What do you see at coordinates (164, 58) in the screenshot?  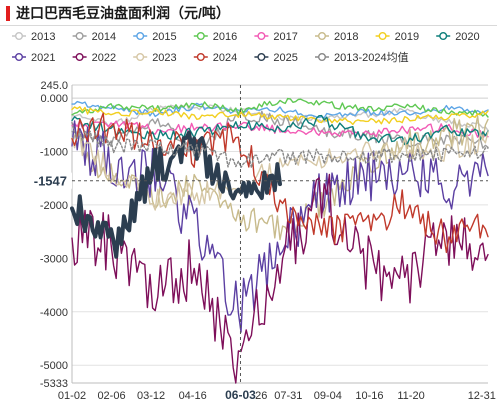 I see `legend-item-label: 2023` at bounding box center [164, 58].